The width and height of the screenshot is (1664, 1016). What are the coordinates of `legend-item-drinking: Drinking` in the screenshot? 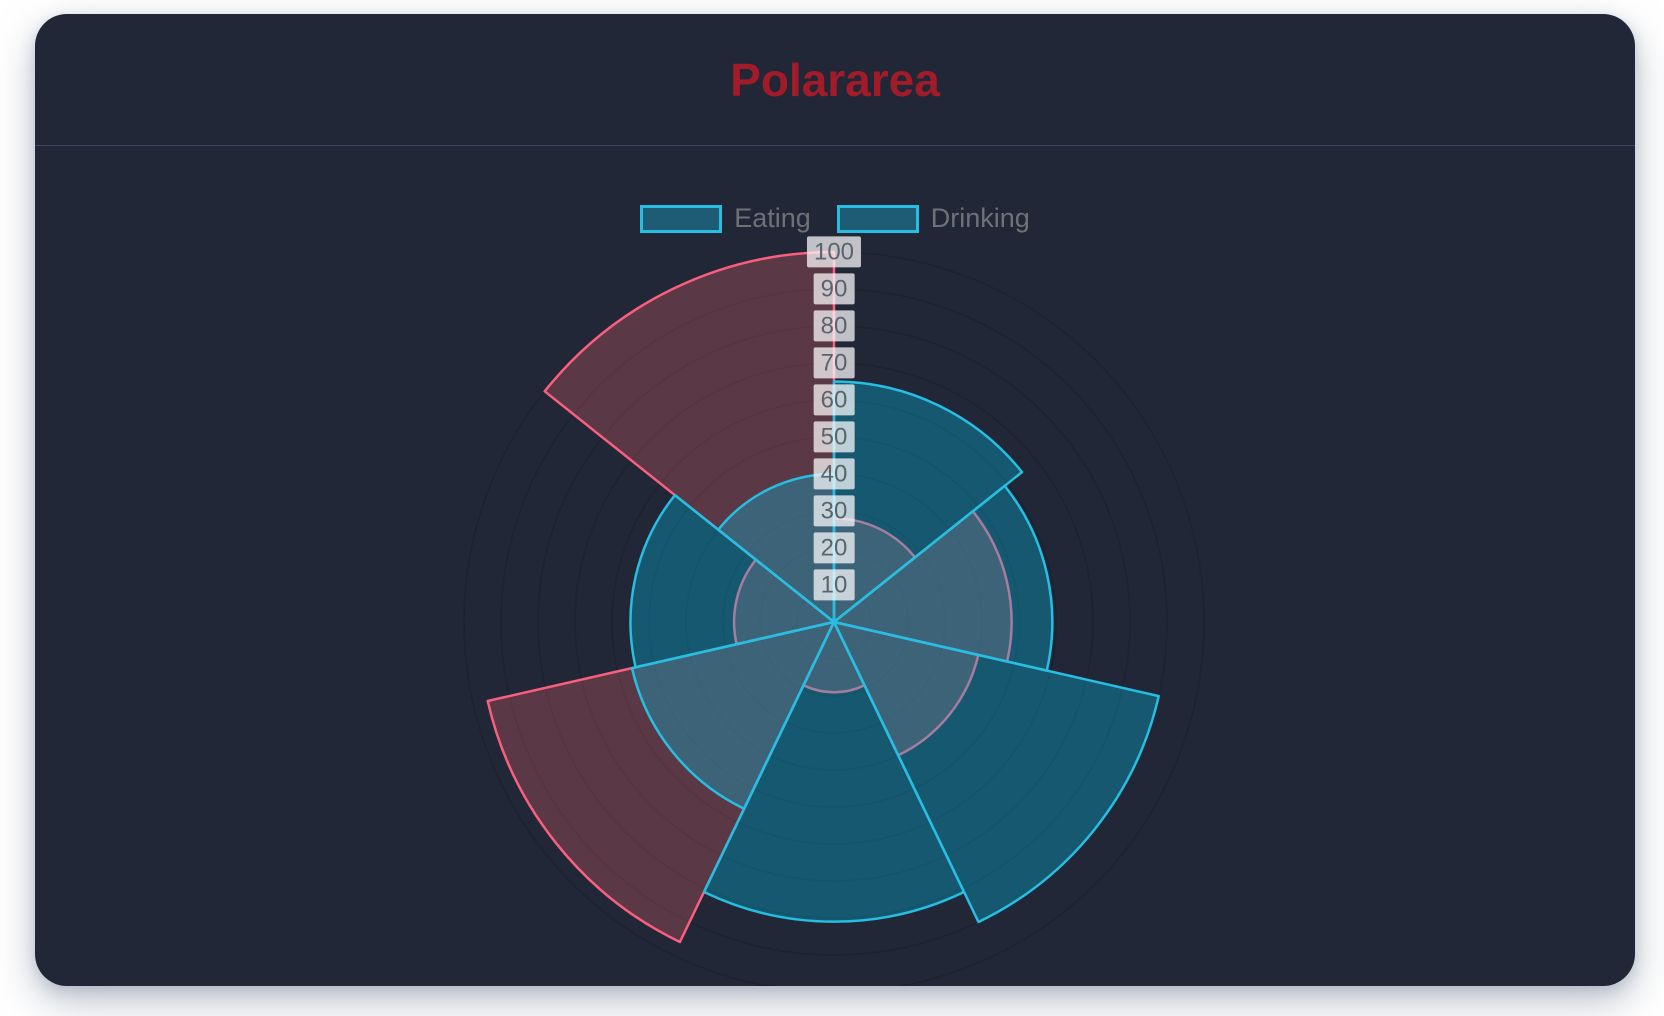 It's located at (933, 218).